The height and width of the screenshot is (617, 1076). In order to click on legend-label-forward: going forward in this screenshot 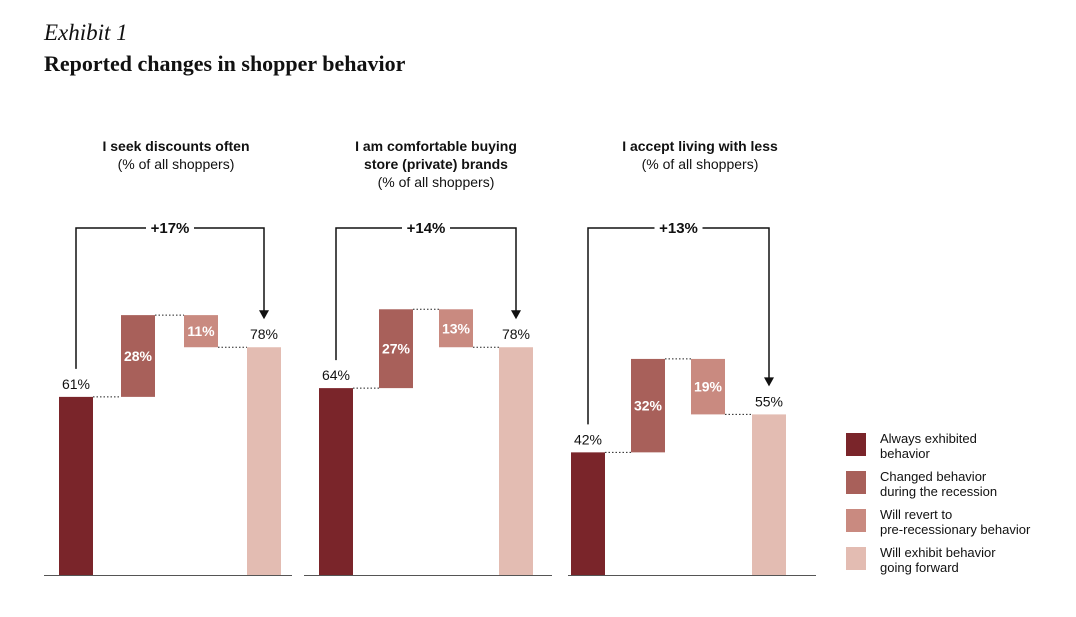, I will do `click(919, 567)`.